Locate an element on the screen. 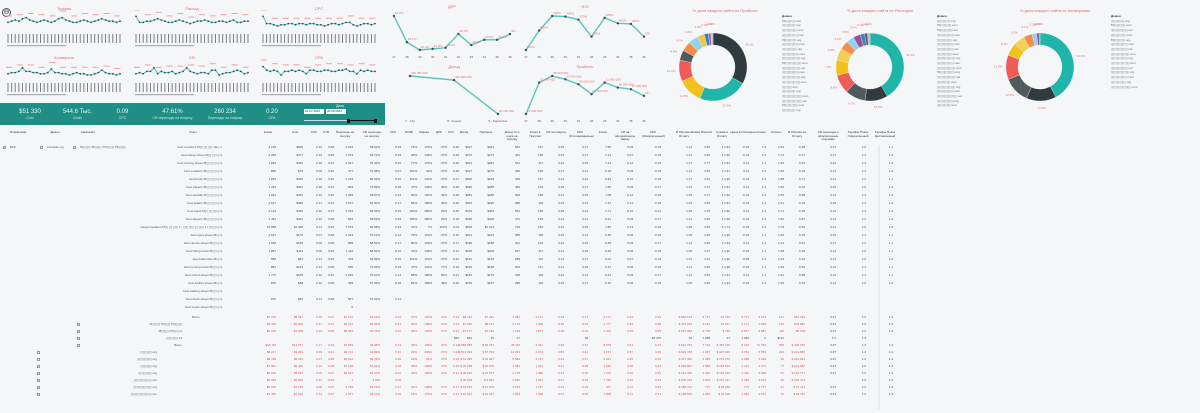 The height and width of the screenshot is (413, 1200). legend-item: Ⅿ▯▯▯▯▯▯▯▯▯▯.com is located at coordinates (795, 63).